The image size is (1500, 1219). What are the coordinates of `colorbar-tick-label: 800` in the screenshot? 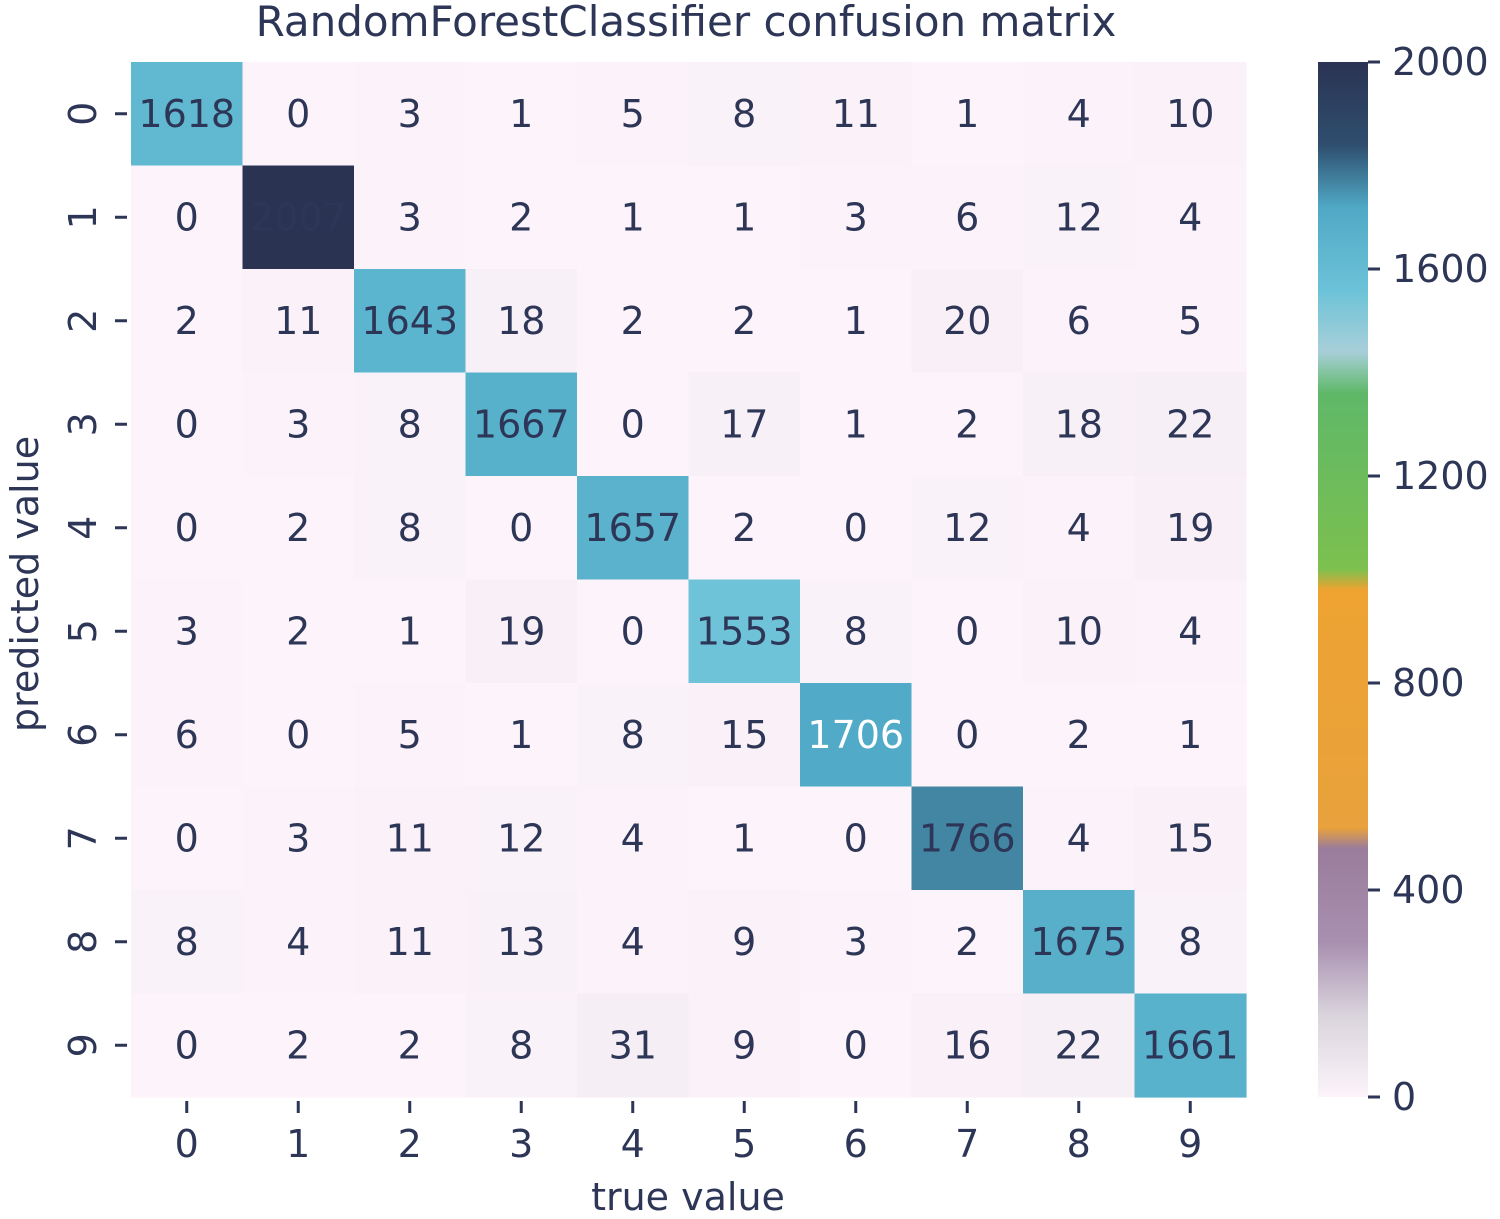 It's located at (1428, 683).